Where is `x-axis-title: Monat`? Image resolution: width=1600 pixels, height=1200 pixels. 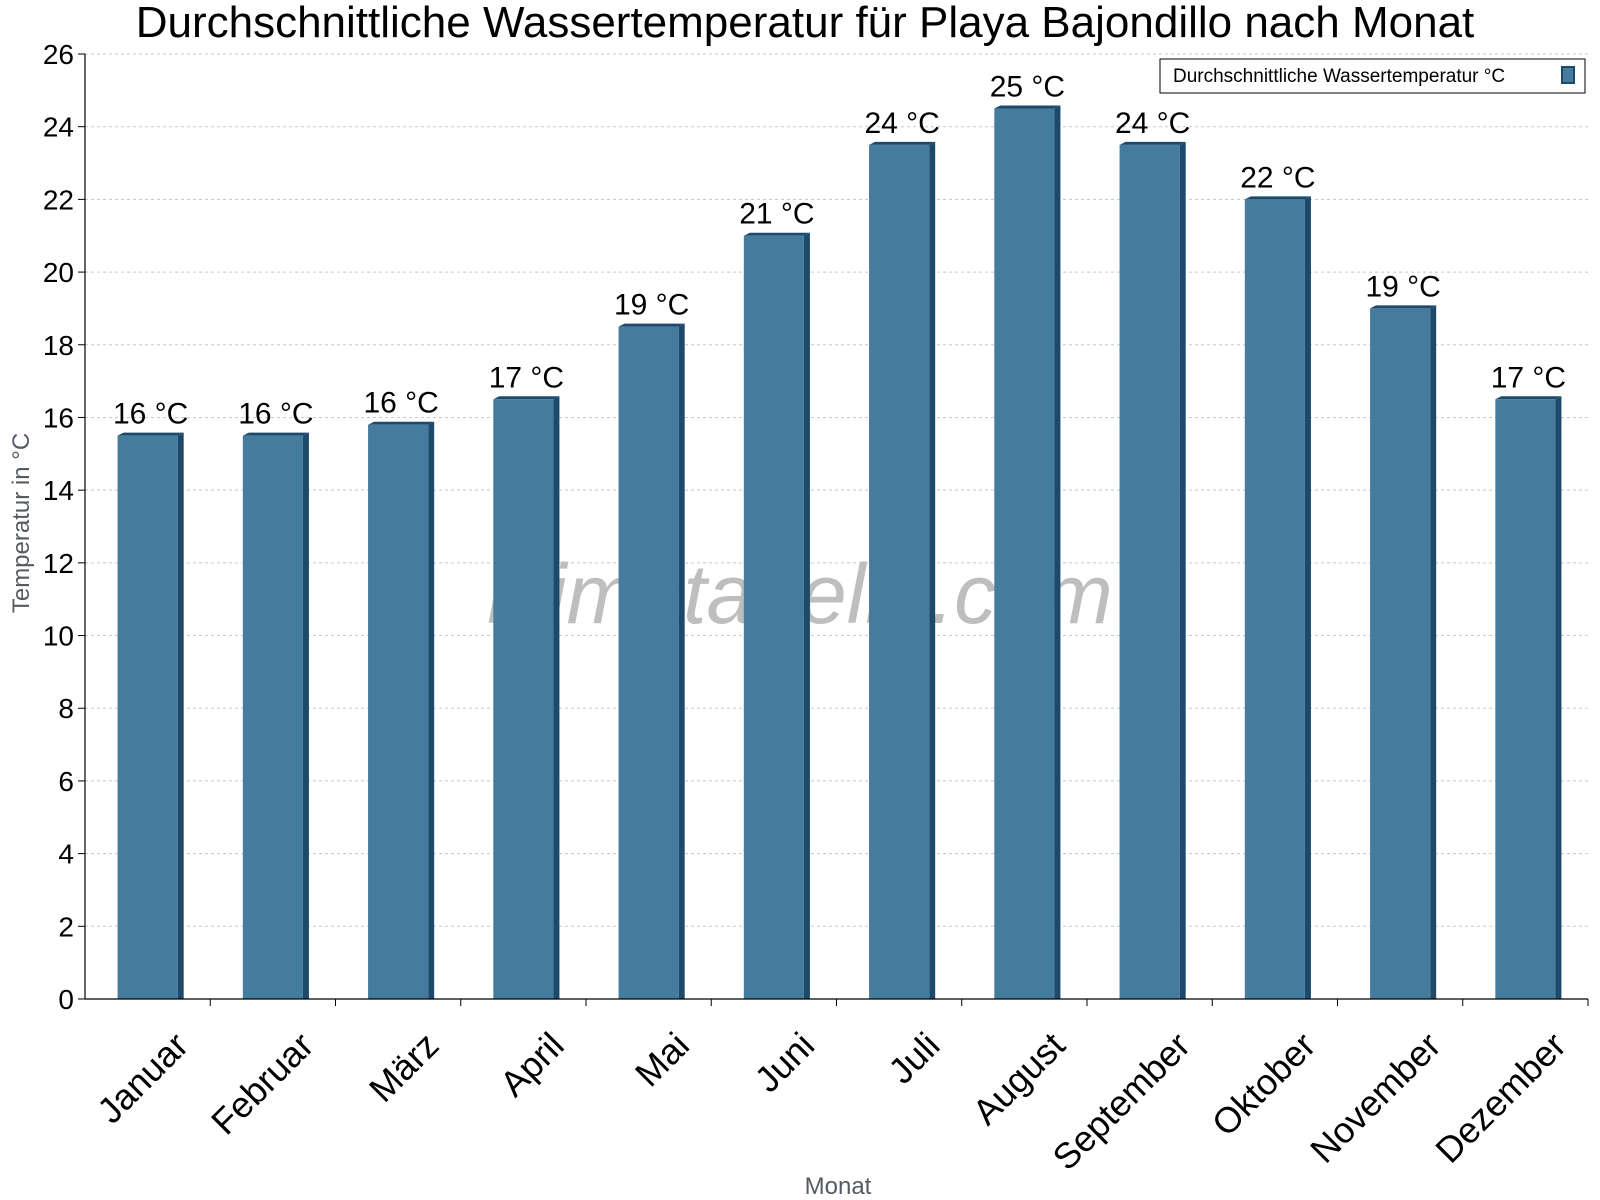
x-axis-title: Monat is located at coordinates (838, 1186).